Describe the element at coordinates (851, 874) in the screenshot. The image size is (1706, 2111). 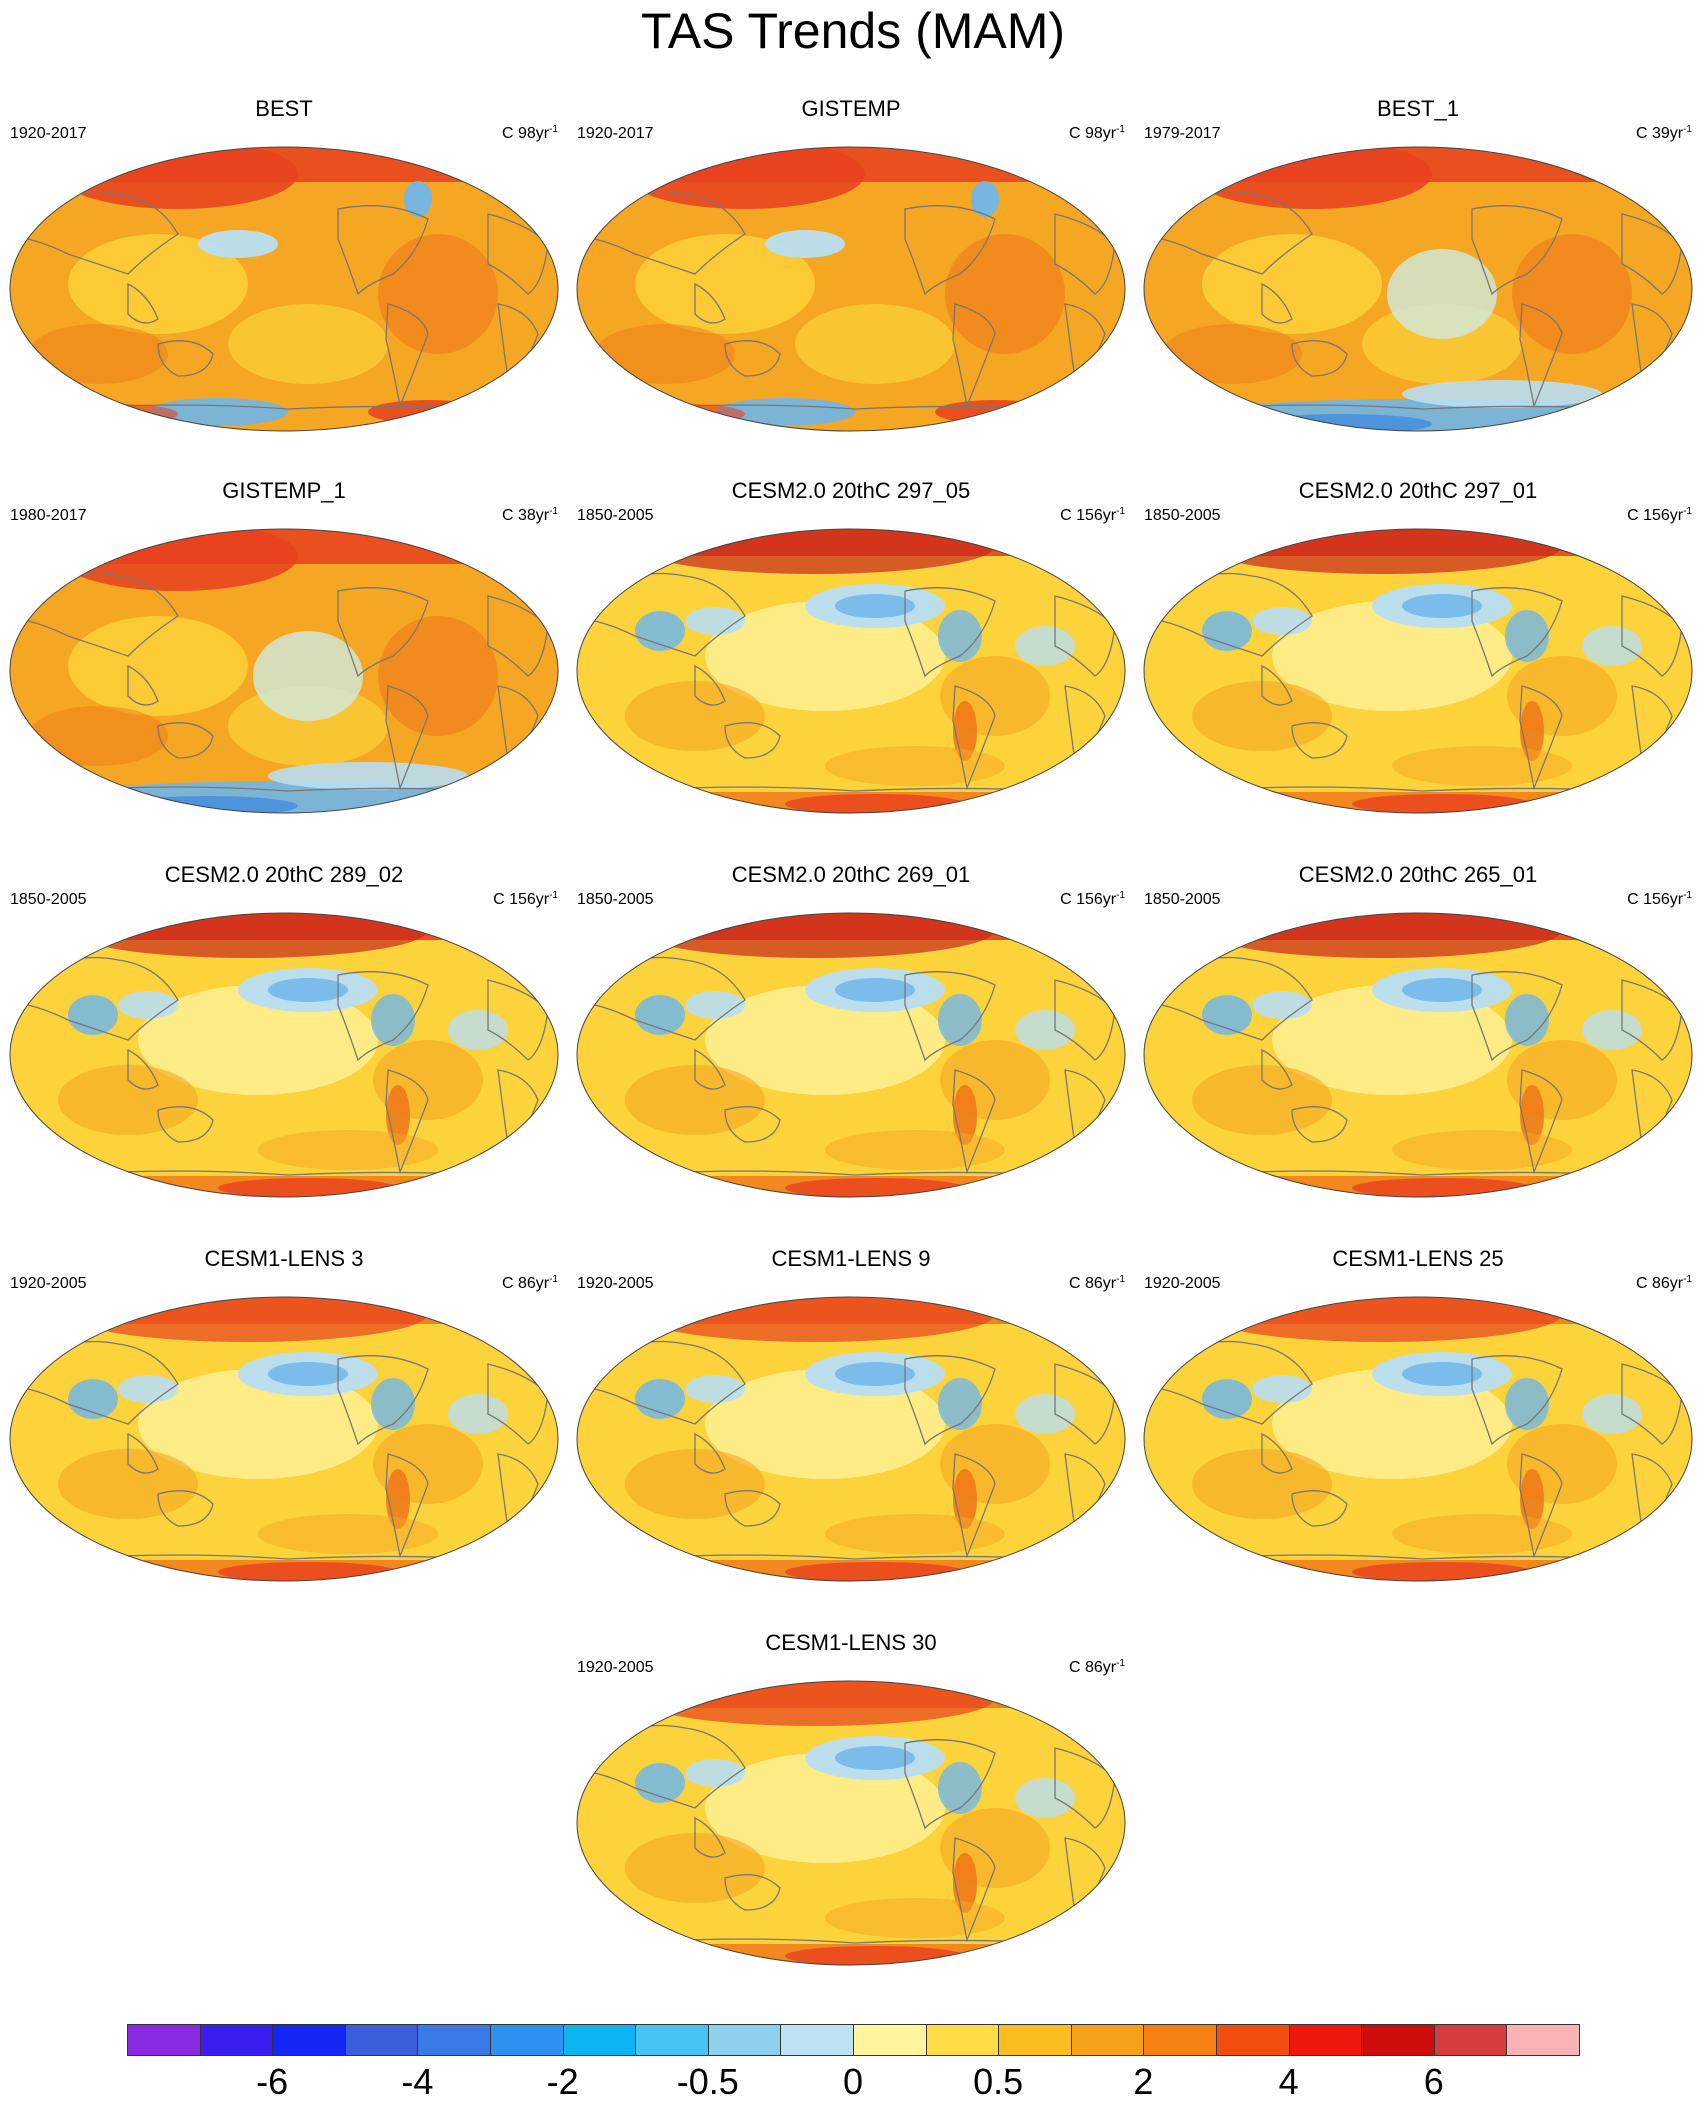
I see `panel-title: CESM2.0 20thC 269_01` at that location.